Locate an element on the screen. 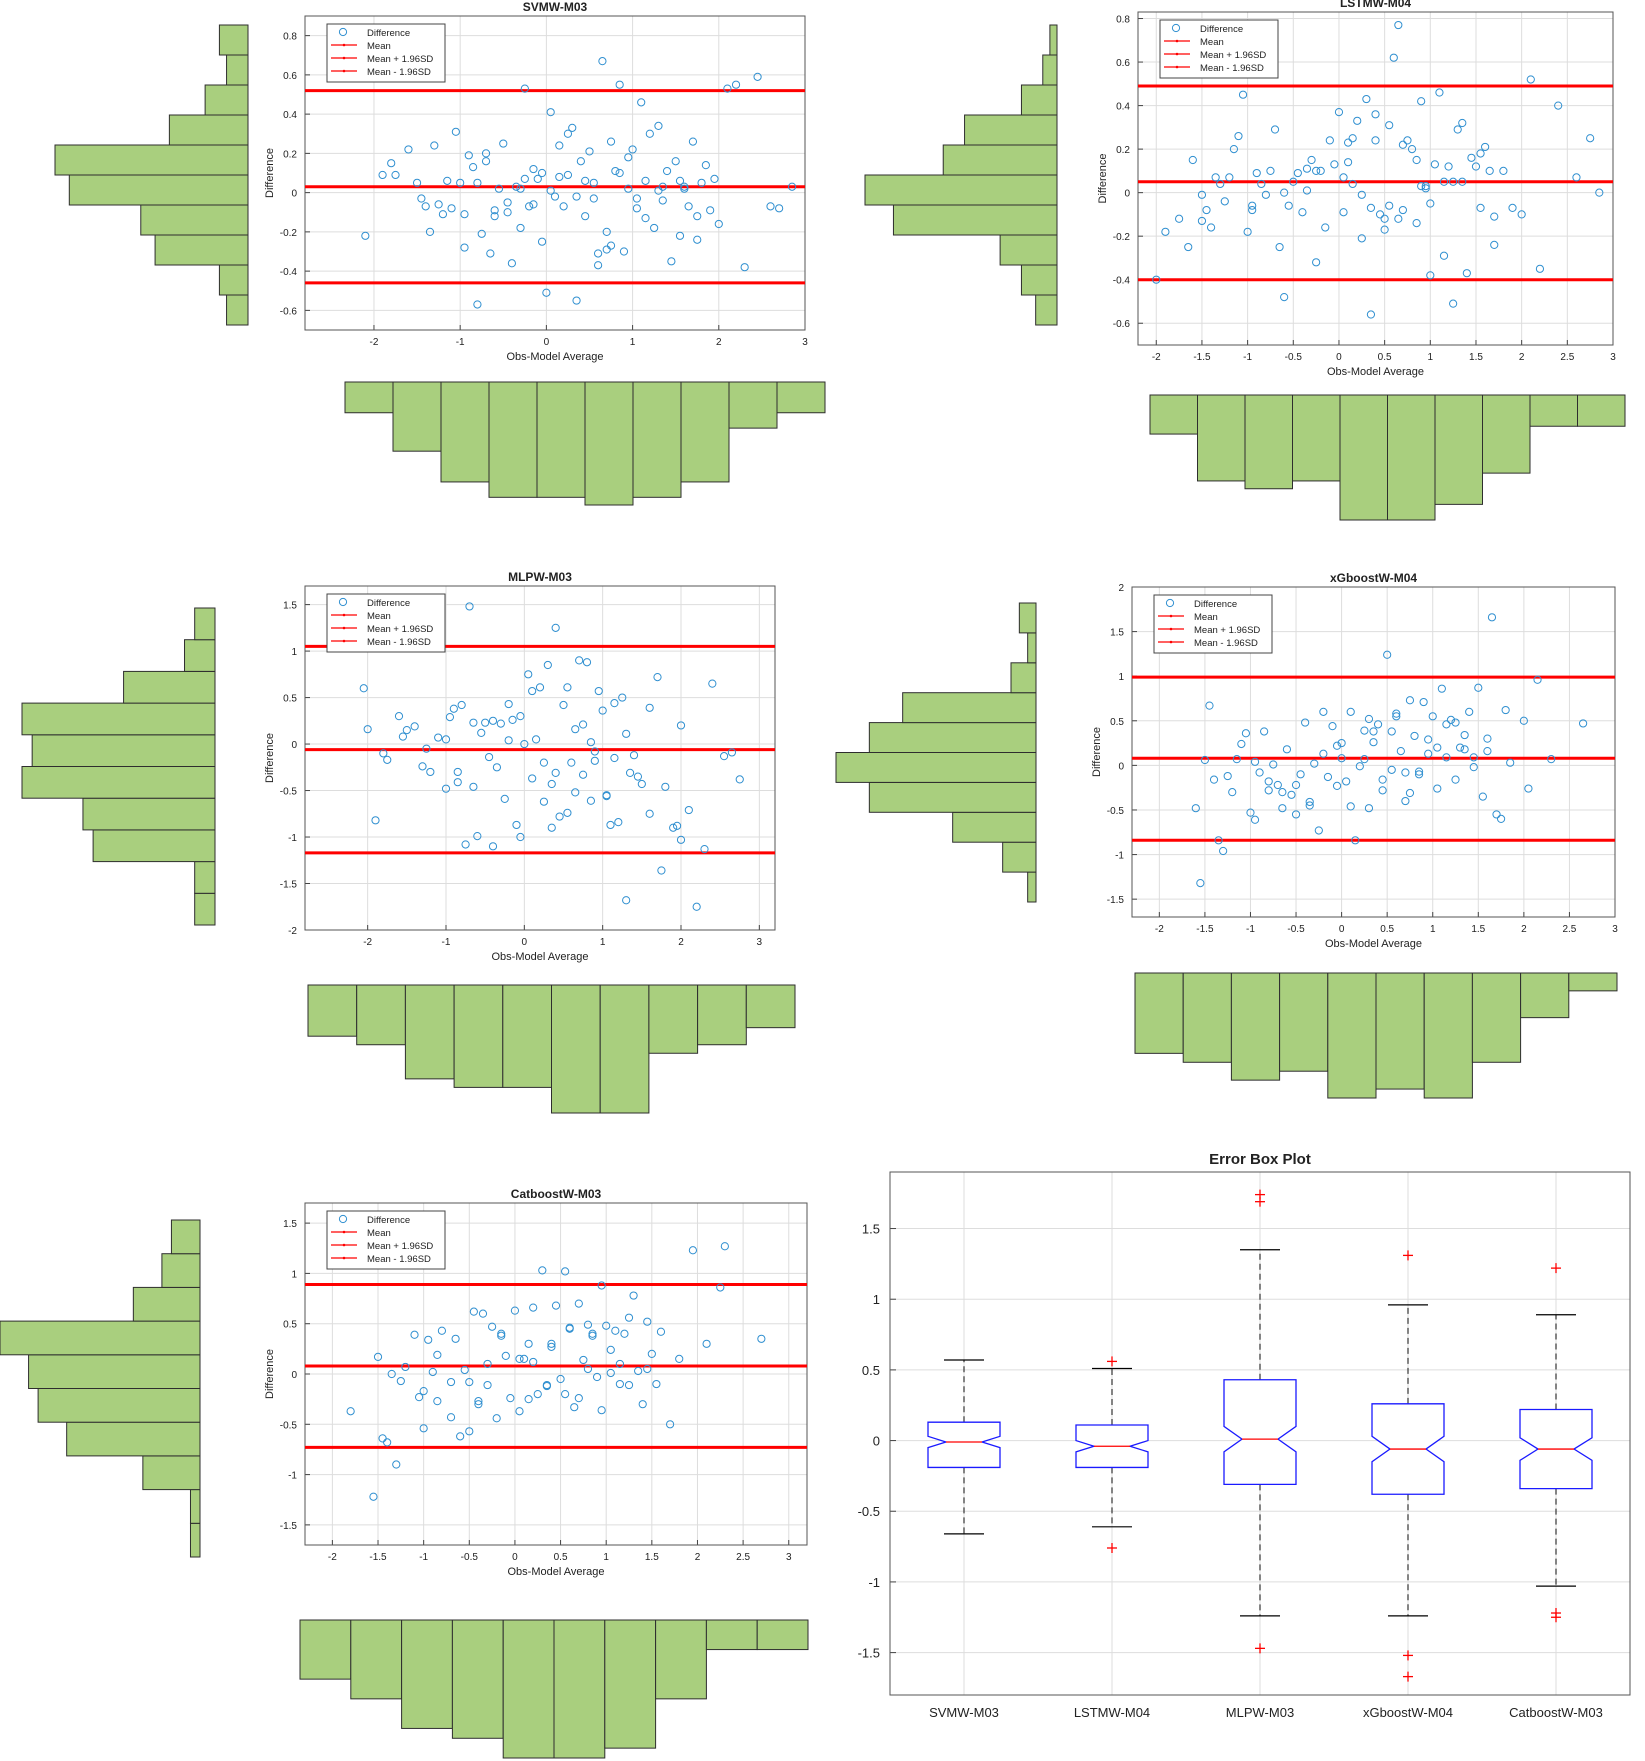 This screenshot has width=1645, height=1761. x-tick-label: -1 is located at coordinates (1250, 929).